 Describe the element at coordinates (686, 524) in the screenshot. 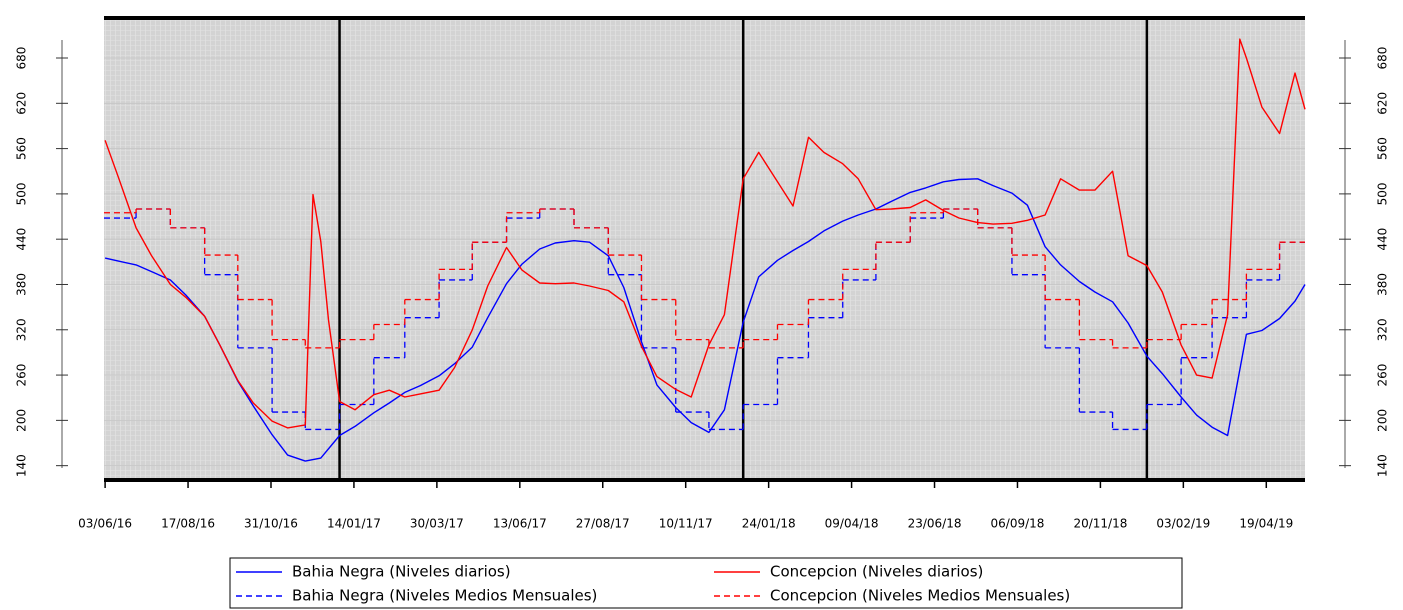

I see `x-tick-label: 10/11/17` at that location.